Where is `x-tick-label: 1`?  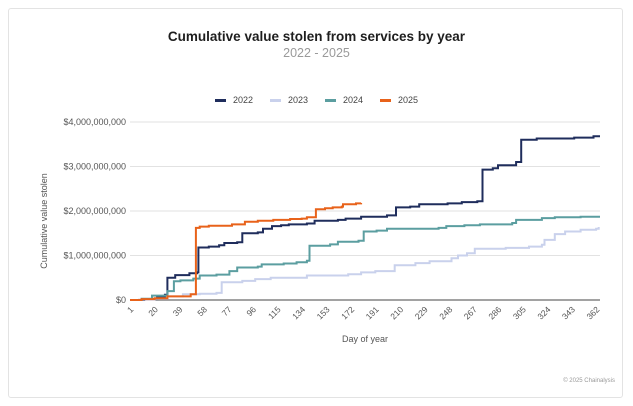 x-tick-label: 1 is located at coordinates (130, 309).